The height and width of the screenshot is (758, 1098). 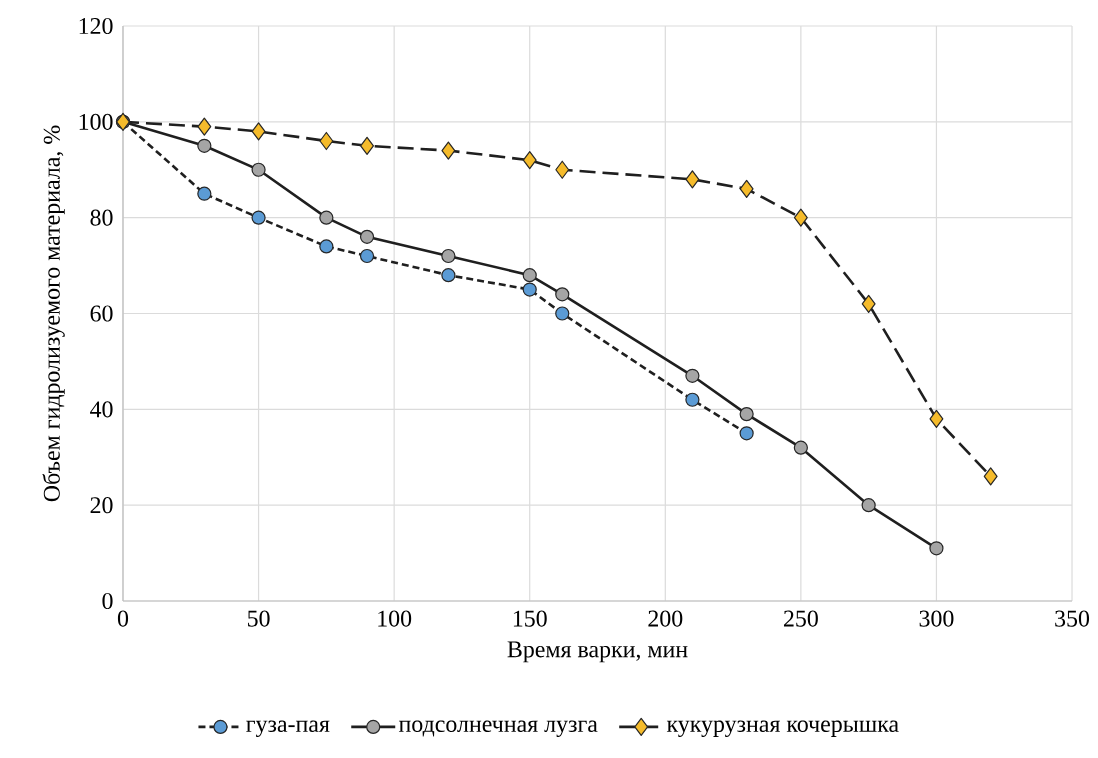 What do you see at coordinates (597, 652) in the screenshot?
I see `x-axis-title: Время варки, мин` at bounding box center [597, 652].